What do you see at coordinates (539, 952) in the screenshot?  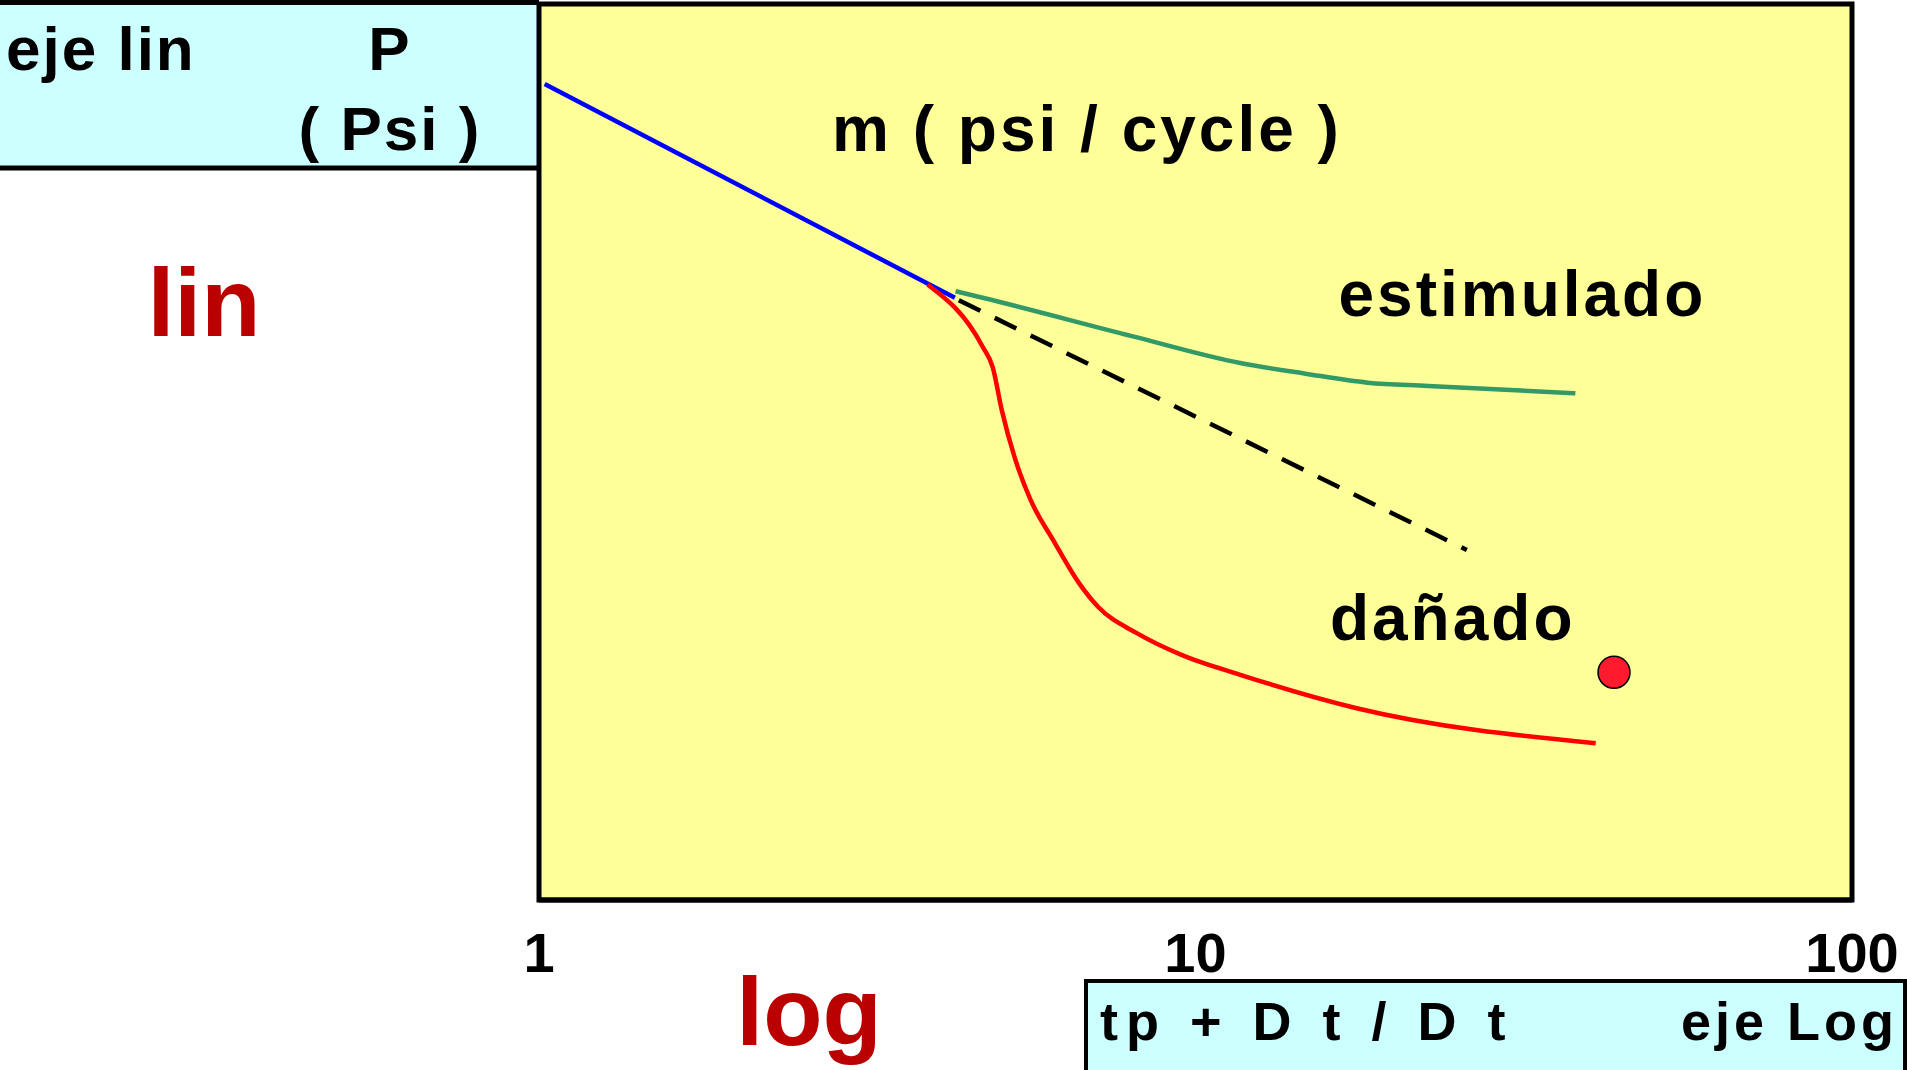 I see `x-tick-label: 1` at bounding box center [539, 952].